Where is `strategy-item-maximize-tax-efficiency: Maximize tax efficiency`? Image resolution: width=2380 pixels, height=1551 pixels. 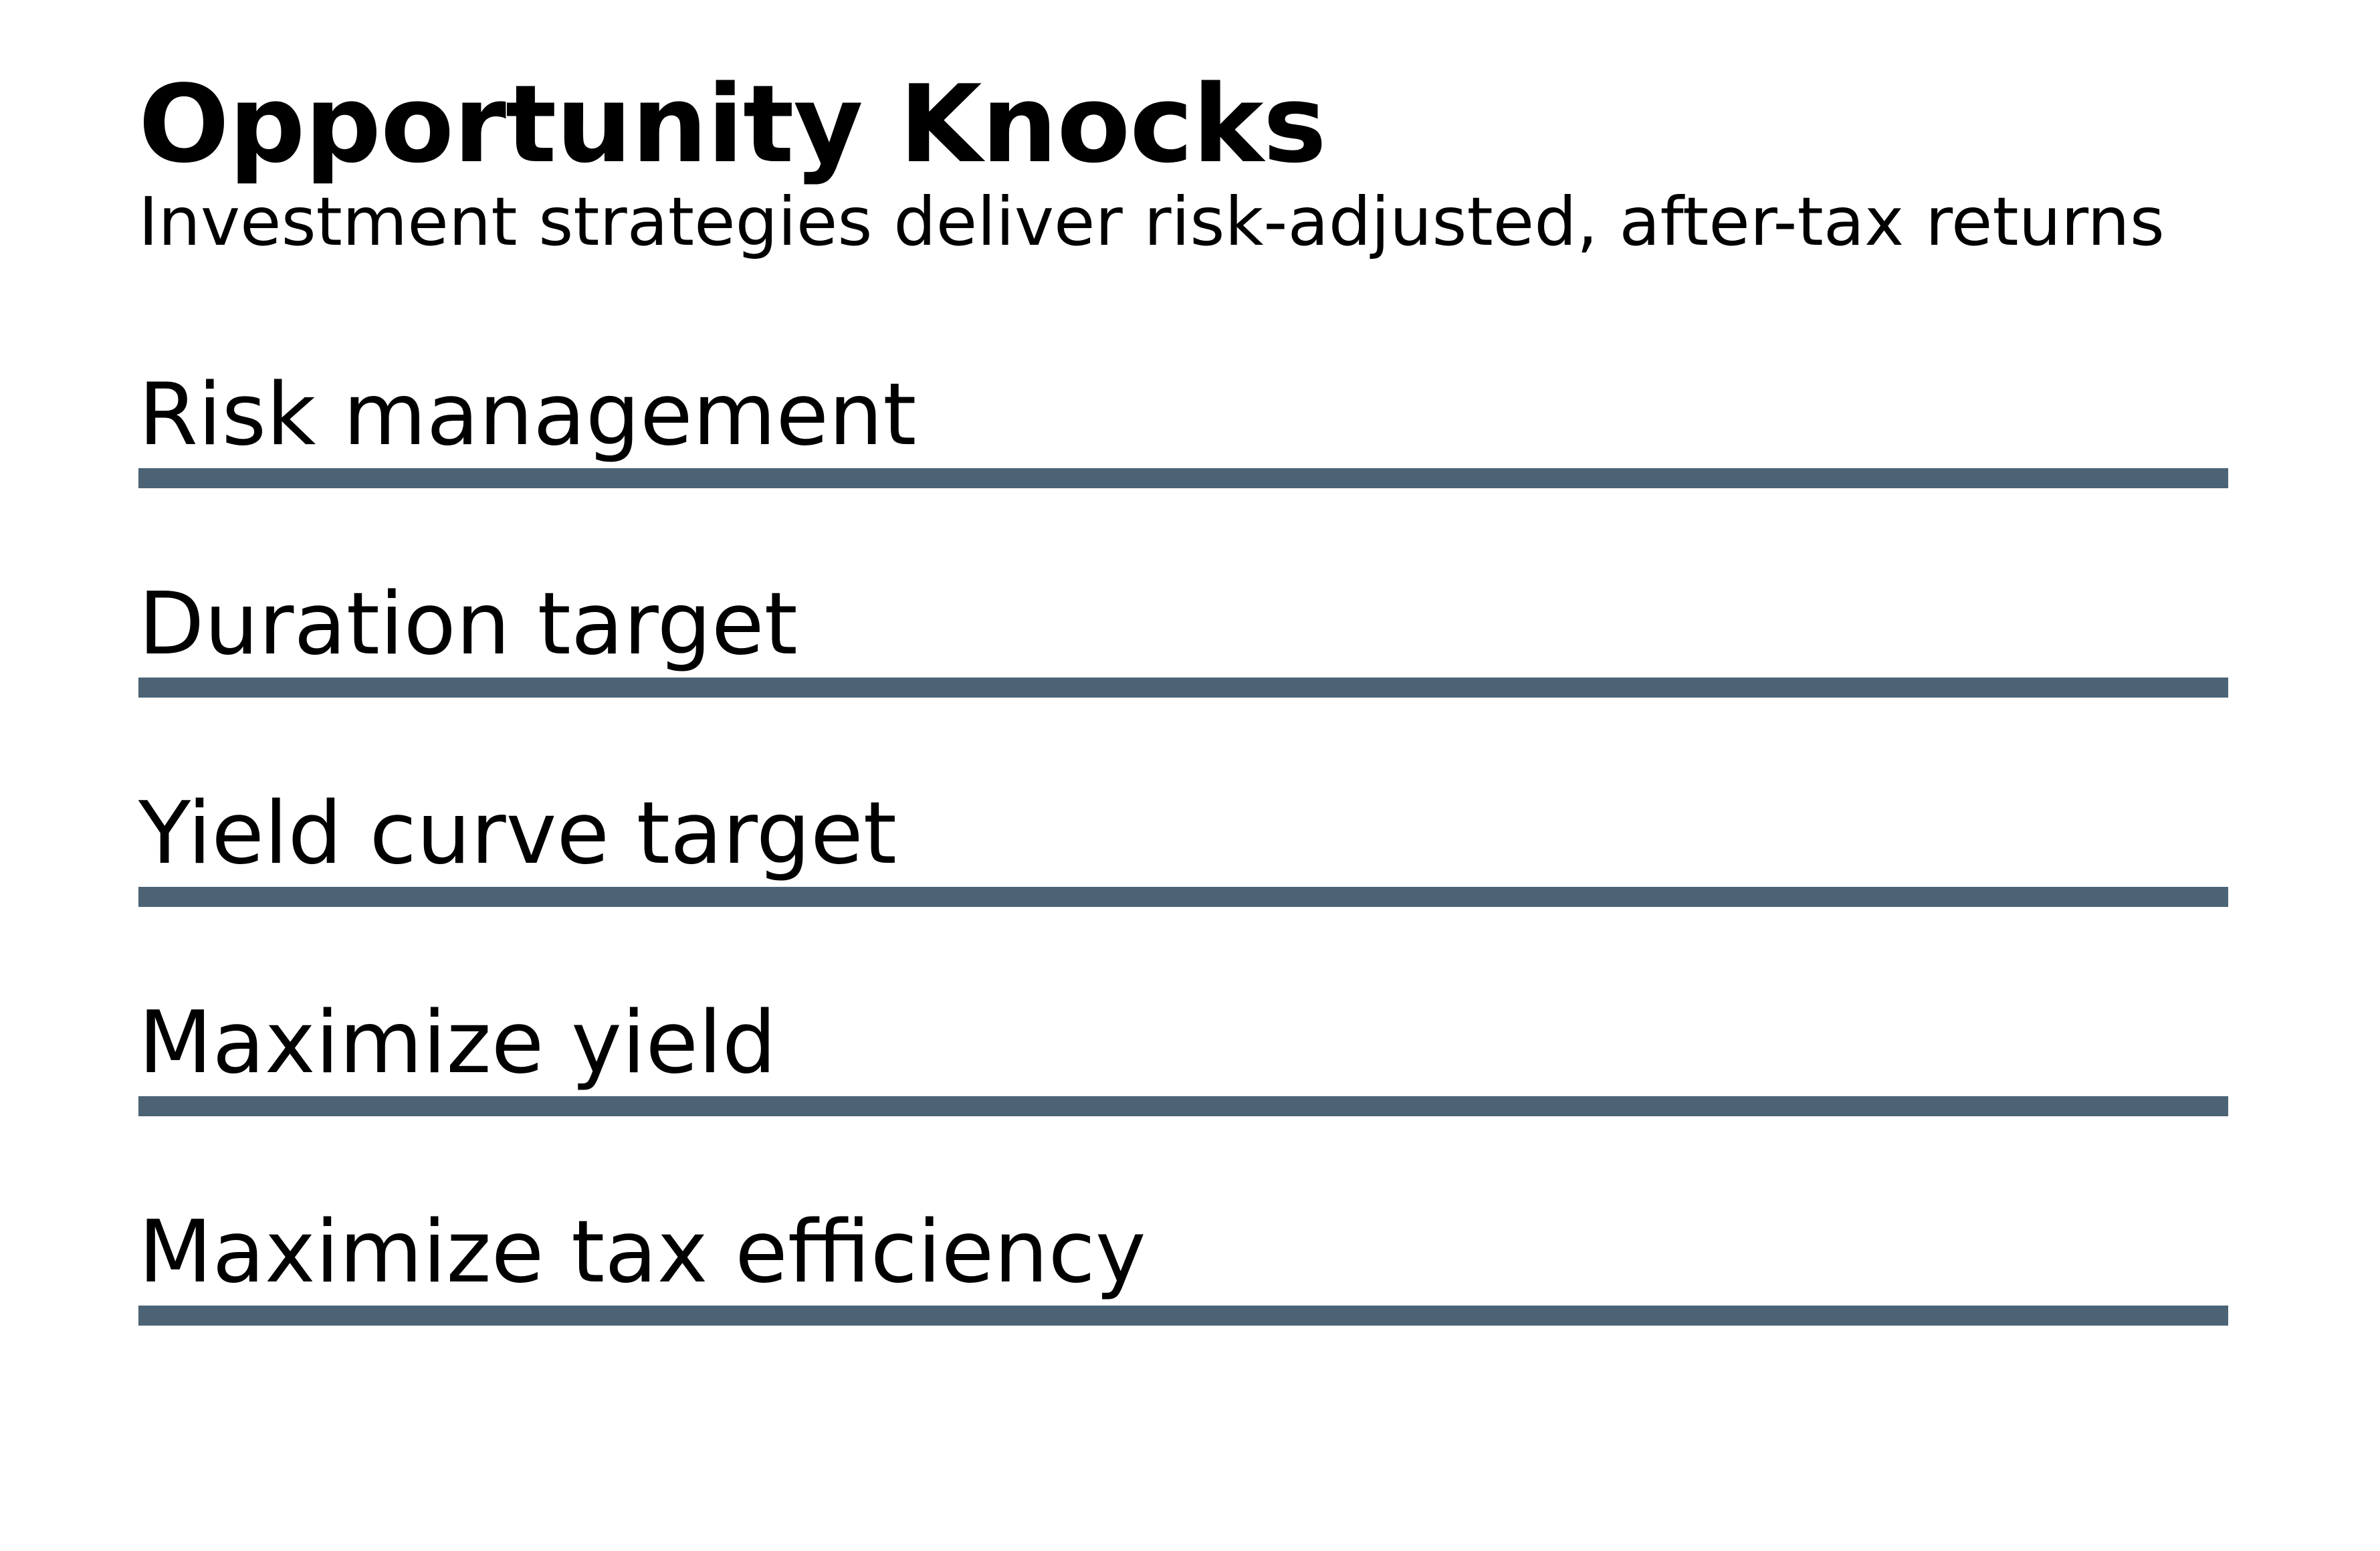
strategy-item-maximize-tax-efficiency: Maximize tax efficiency is located at coordinates (1183, 1289).